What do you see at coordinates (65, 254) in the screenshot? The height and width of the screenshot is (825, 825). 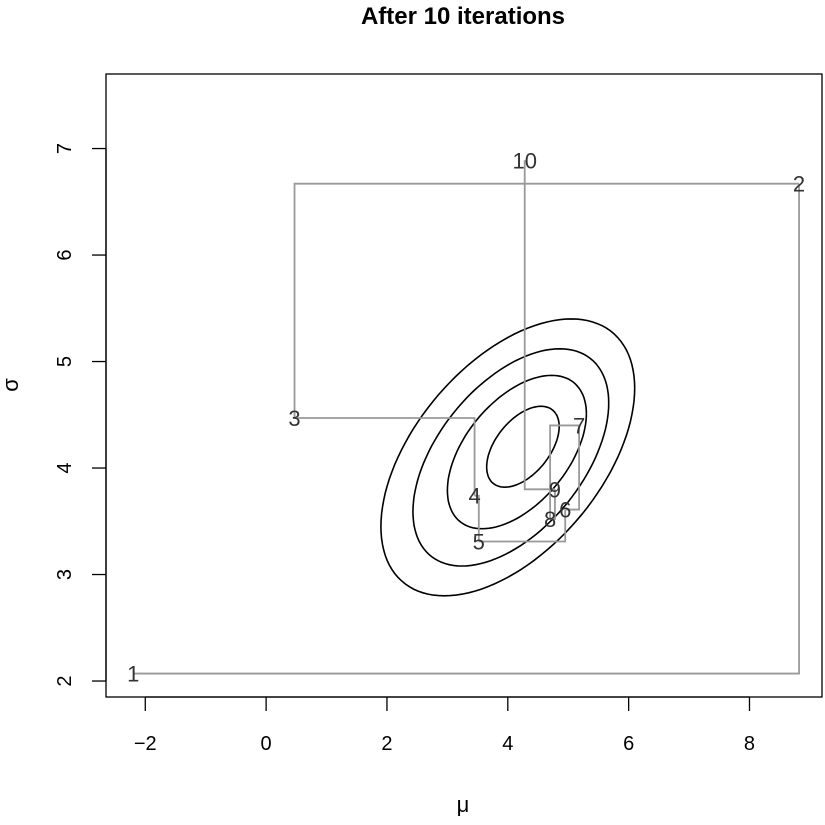 I see `y-tick-label: 6` at bounding box center [65, 254].